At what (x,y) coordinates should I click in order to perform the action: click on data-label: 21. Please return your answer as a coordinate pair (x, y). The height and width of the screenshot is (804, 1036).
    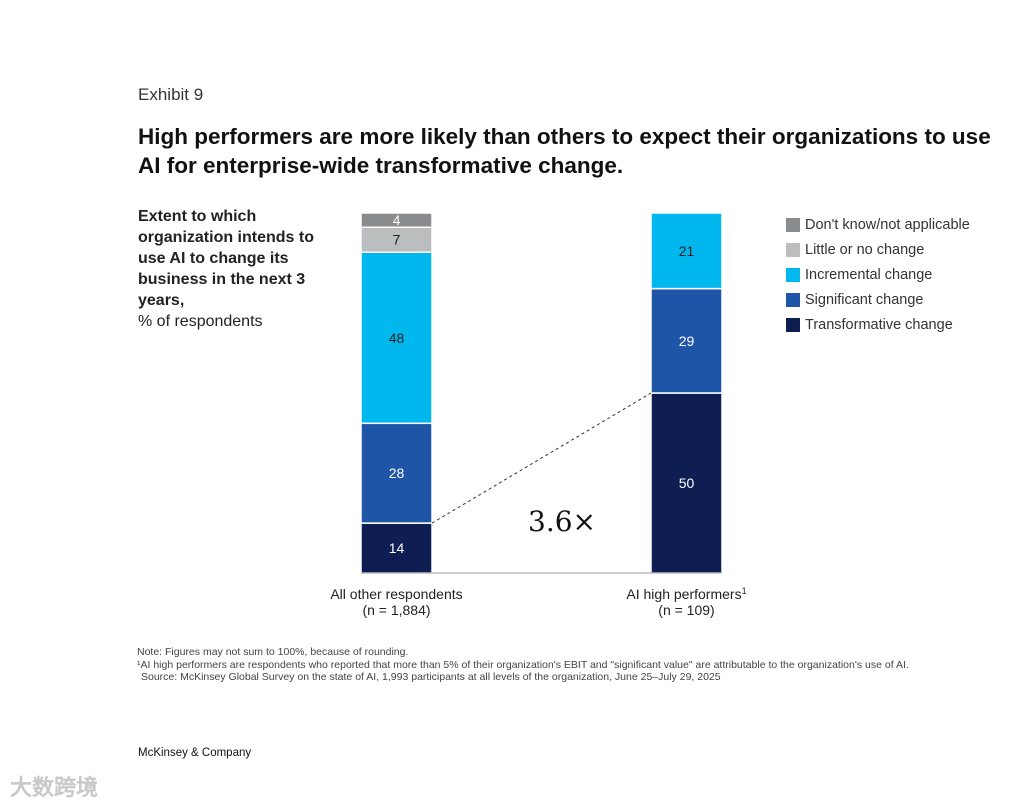
    Looking at the image, I should click on (687, 251).